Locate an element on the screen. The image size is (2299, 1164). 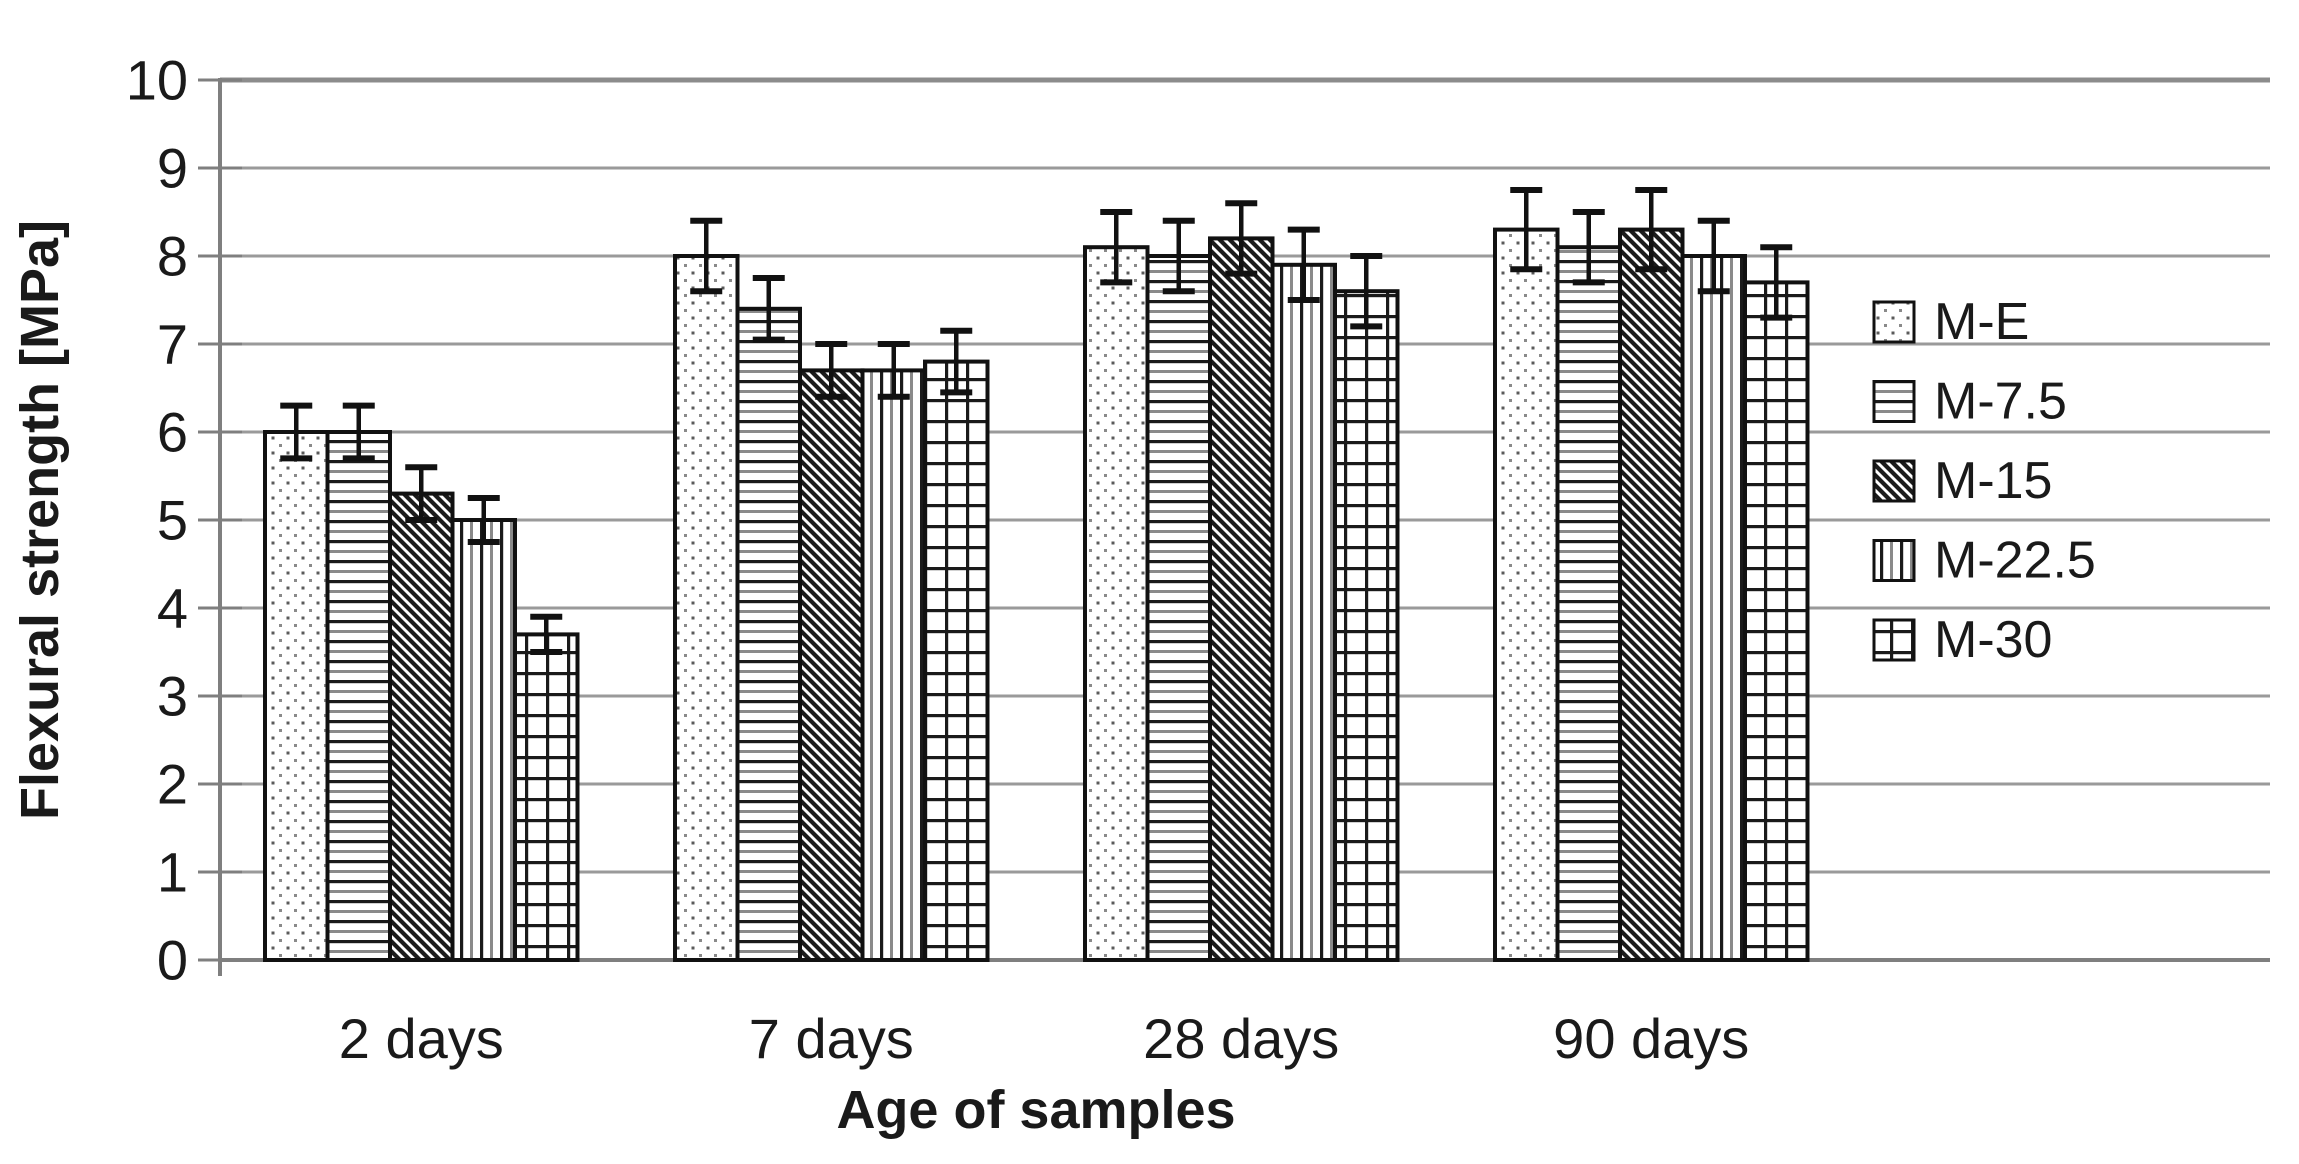
legend-item-M-22.5: M-22.5 is located at coordinates (1984, 561).